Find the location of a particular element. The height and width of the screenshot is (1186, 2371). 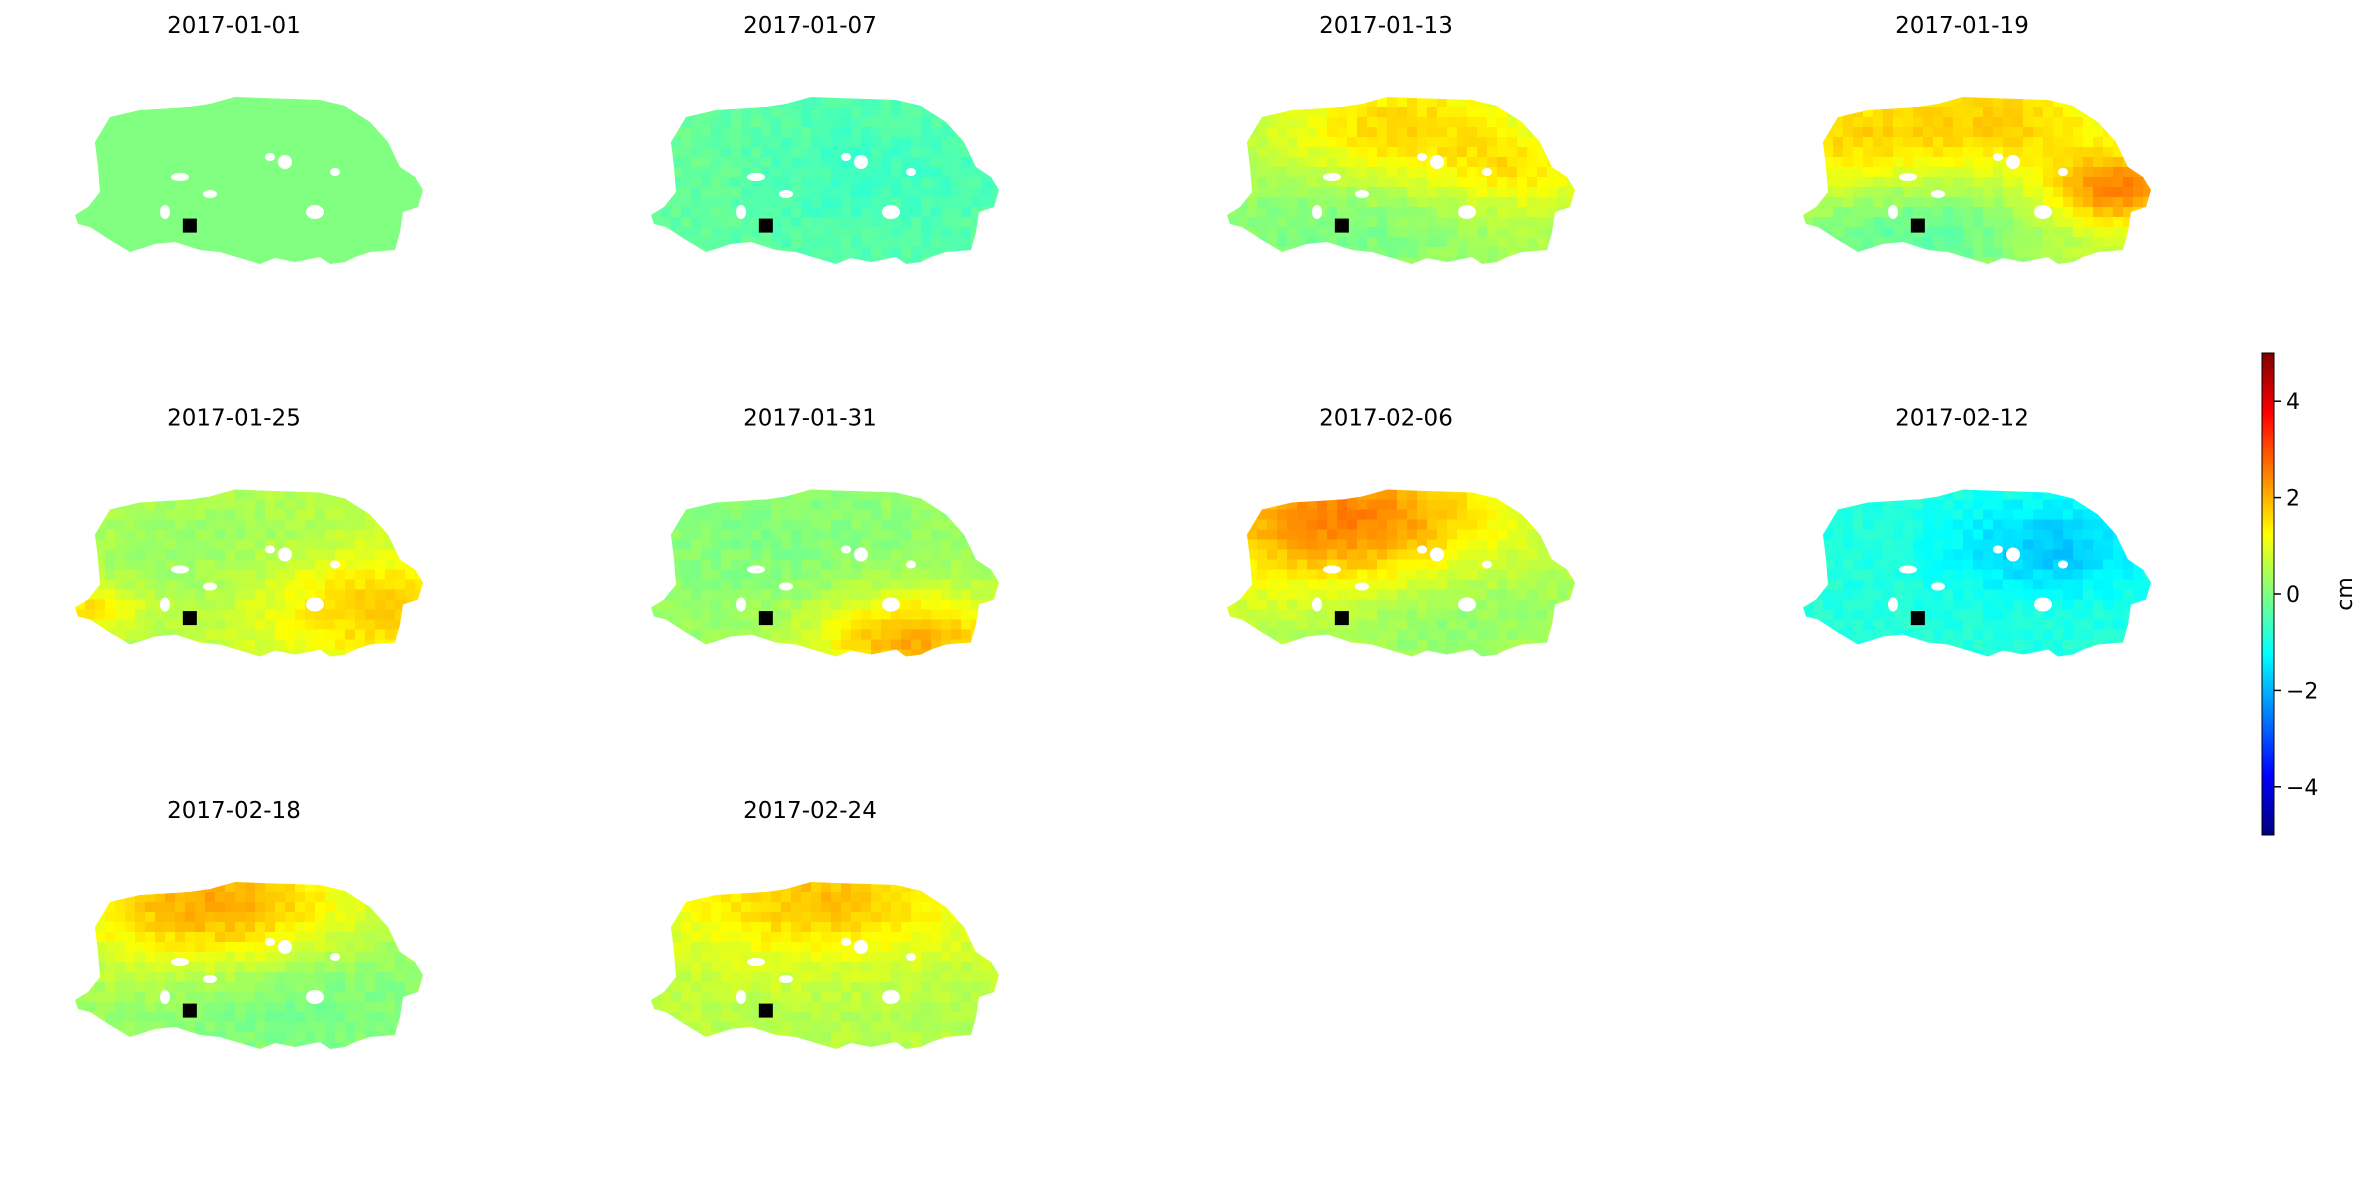

panel-title: 2017-02-18 is located at coordinates (234, 811).